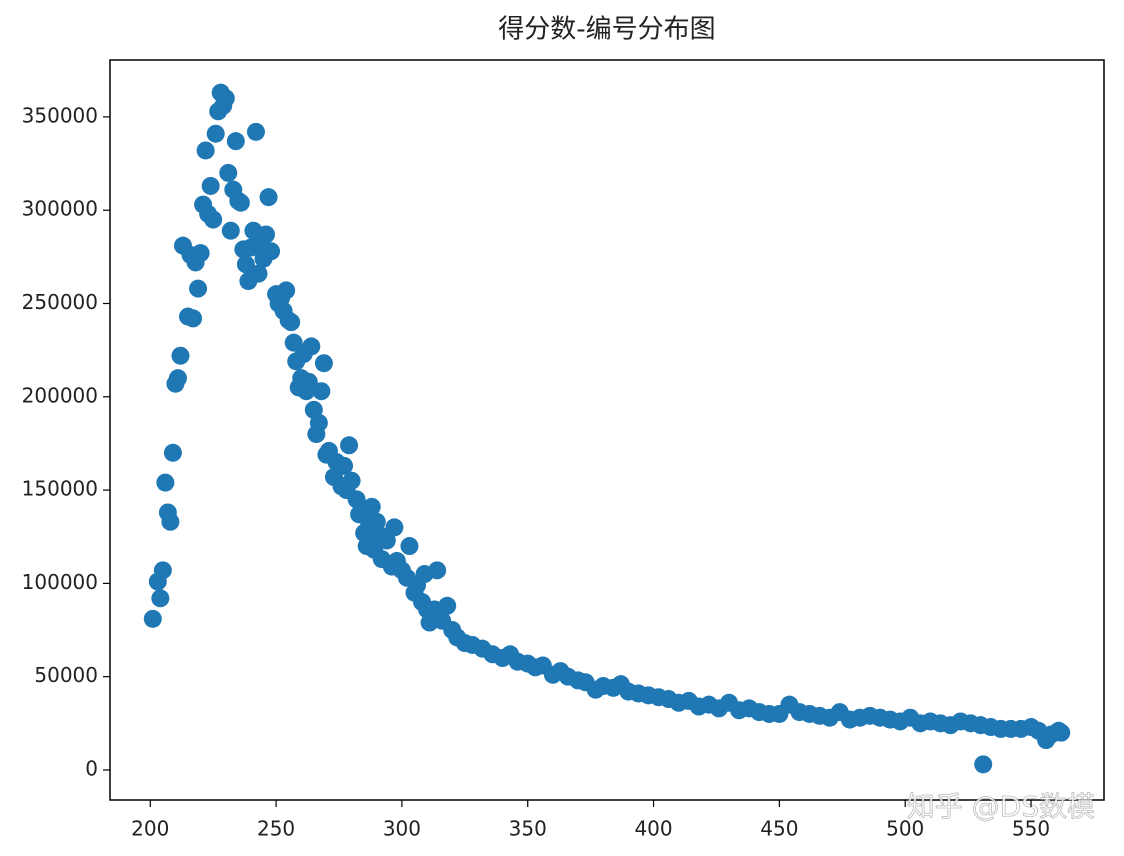  What do you see at coordinates (150, 829) in the screenshot?
I see `x-tick-label: 200` at bounding box center [150, 829].